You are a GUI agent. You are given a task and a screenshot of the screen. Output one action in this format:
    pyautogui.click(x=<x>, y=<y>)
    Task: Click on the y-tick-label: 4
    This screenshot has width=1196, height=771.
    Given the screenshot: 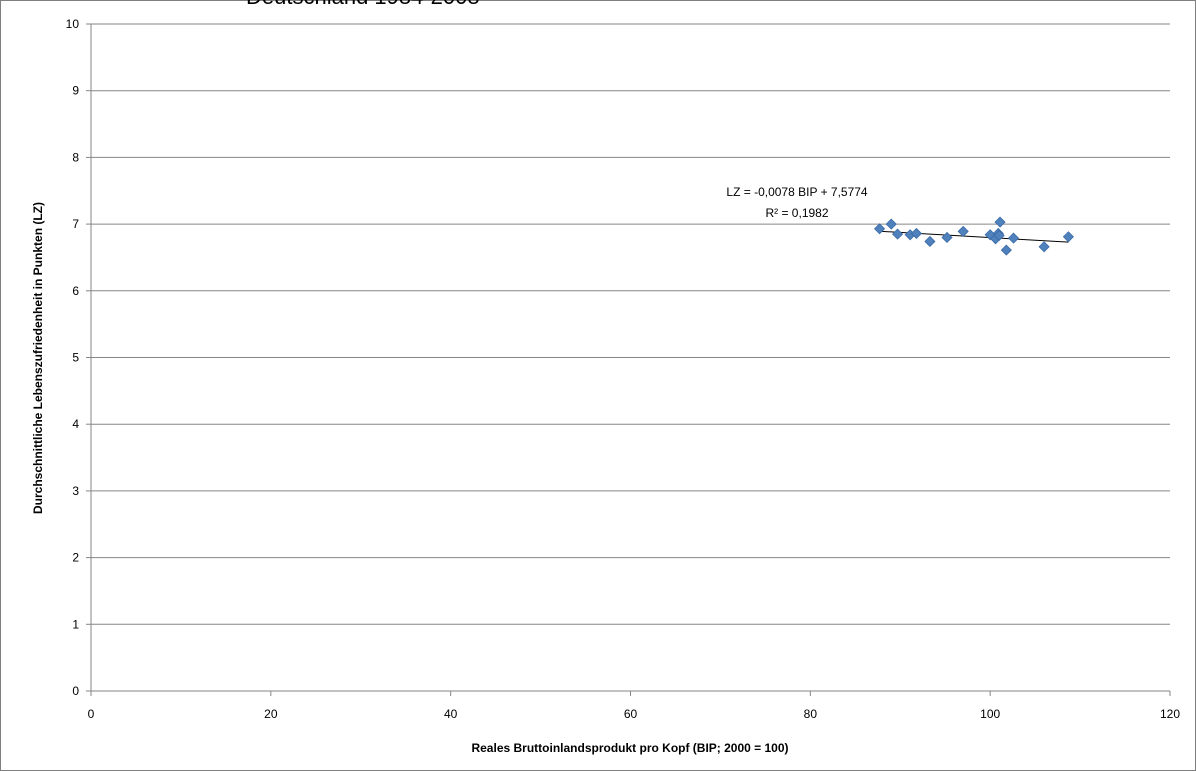 What is the action you would take?
    pyautogui.click(x=75, y=424)
    